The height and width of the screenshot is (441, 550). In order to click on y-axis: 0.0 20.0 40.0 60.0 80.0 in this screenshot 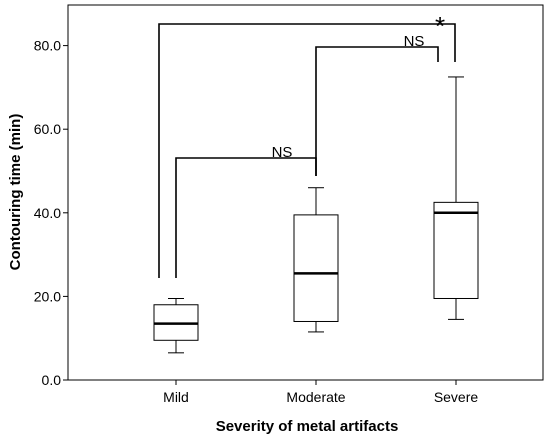, I will do `click(51, 213)`.